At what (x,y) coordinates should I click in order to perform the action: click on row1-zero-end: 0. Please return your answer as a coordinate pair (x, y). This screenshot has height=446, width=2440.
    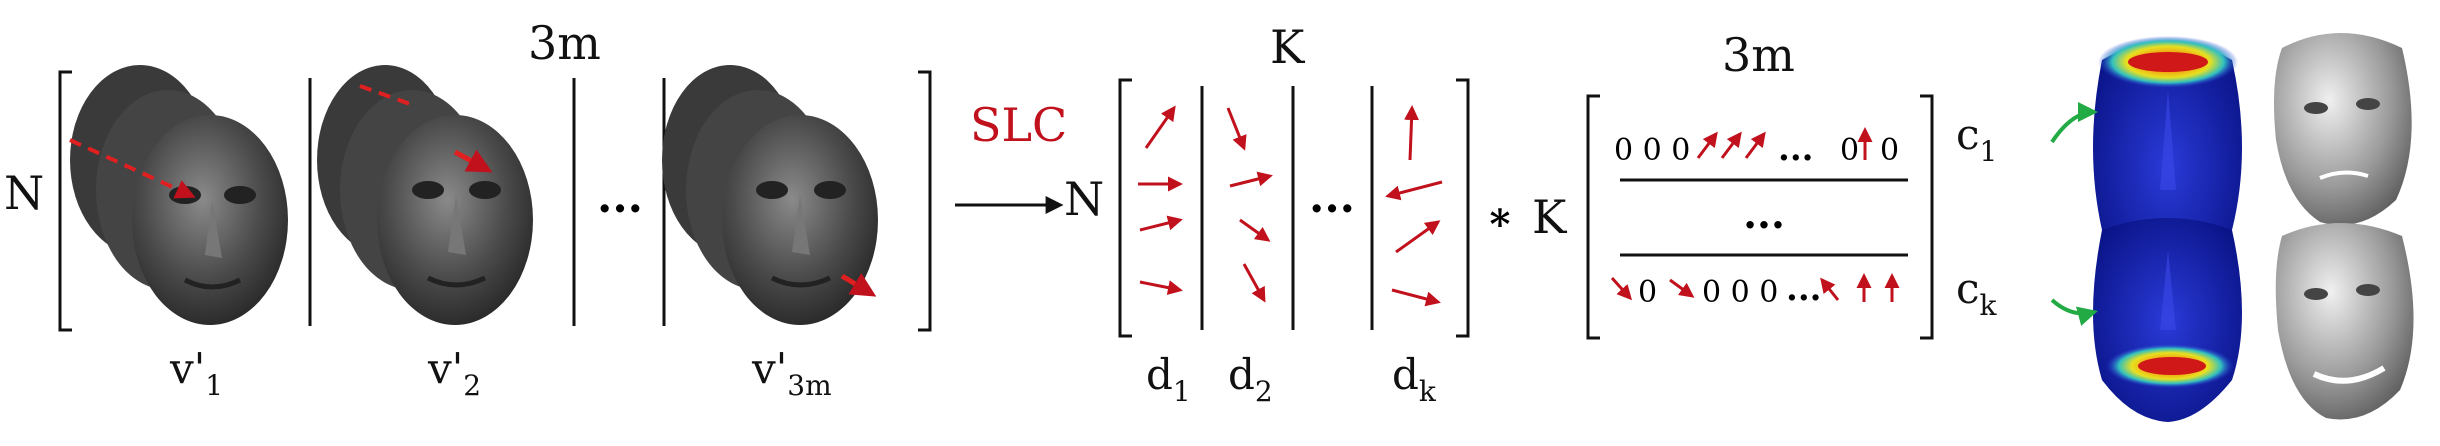
    Looking at the image, I should click on (1889, 150).